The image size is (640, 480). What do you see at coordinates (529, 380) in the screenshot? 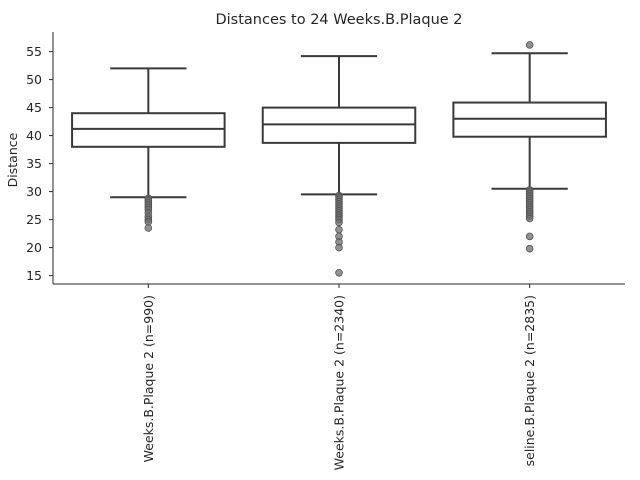
I see `x-tick-label: seline.B.Plaque 2 (n=2835)` at bounding box center [529, 380].